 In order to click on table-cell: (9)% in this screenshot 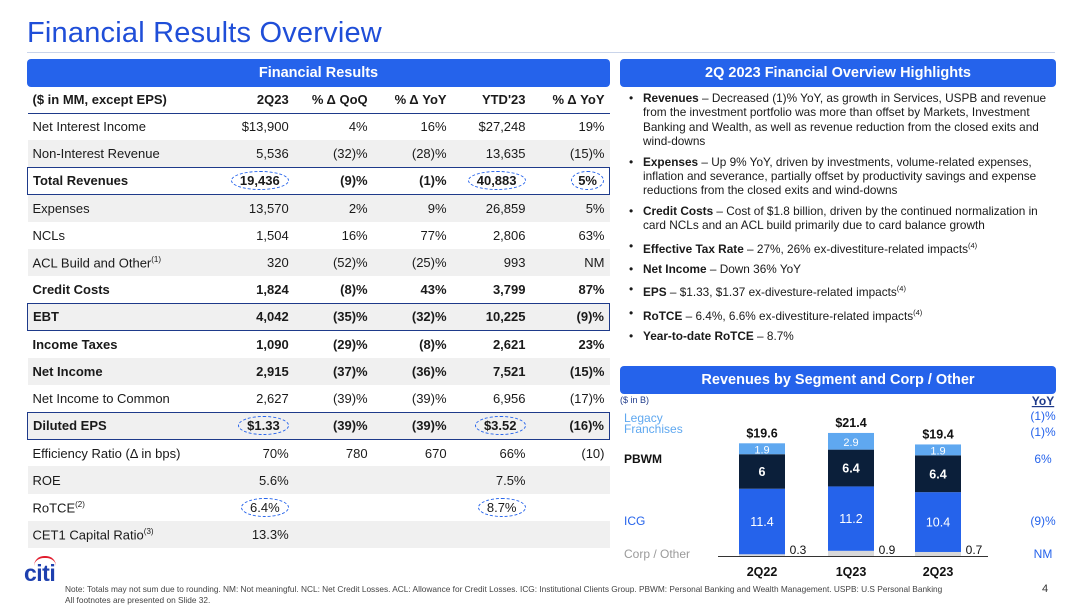, I will do `click(333, 181)`.